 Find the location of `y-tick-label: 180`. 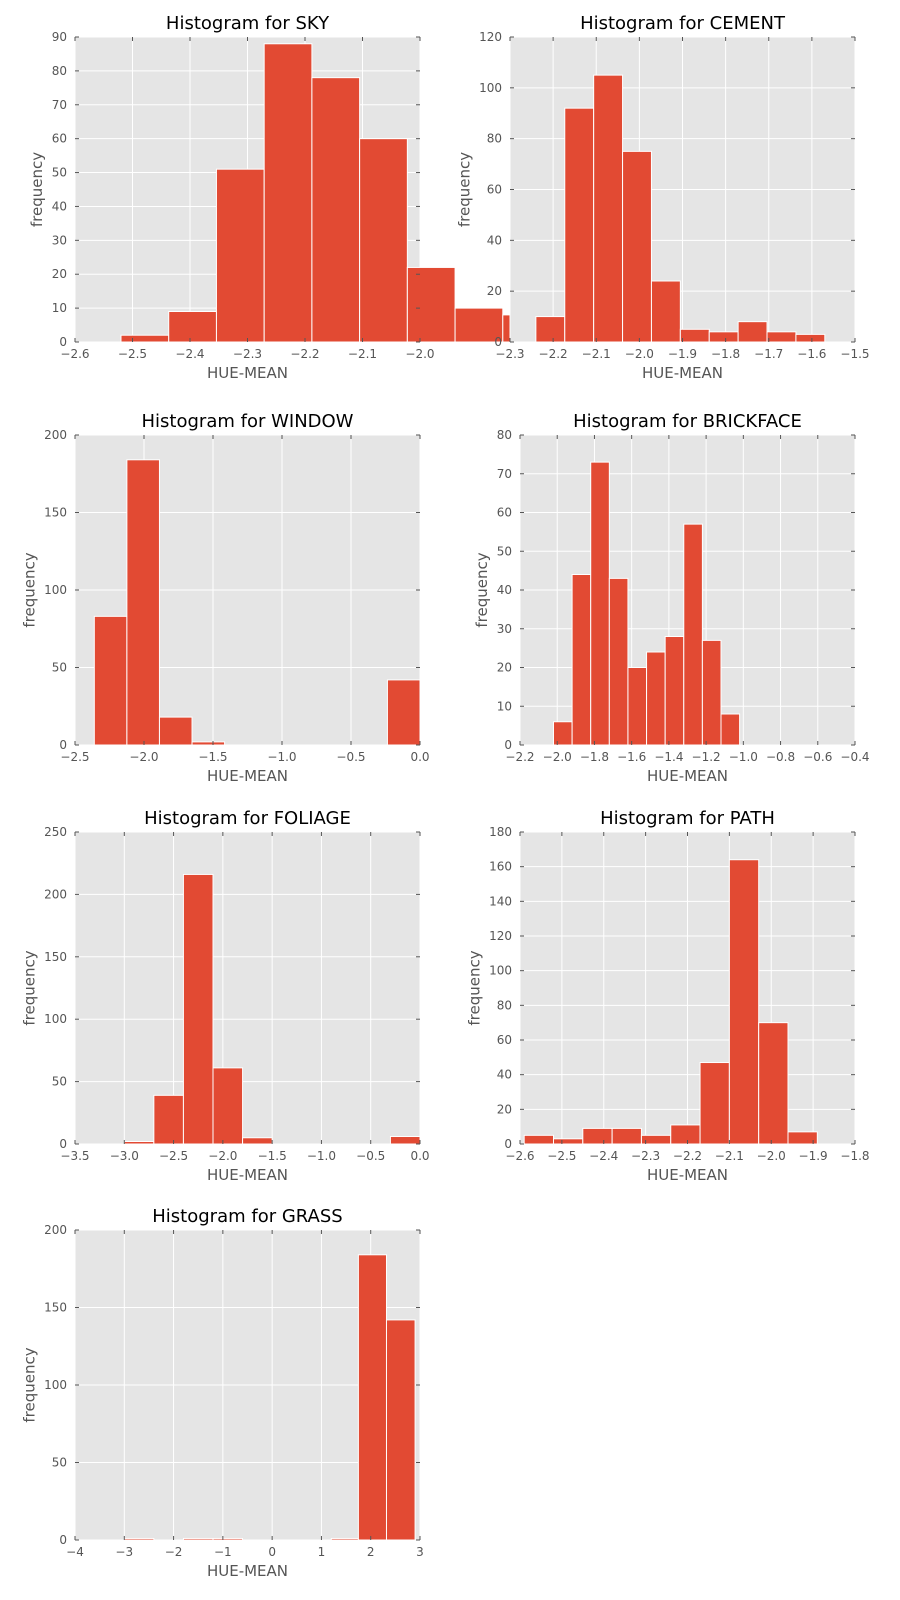

y-tick-label: 180 is located at coordinates (500, 832).